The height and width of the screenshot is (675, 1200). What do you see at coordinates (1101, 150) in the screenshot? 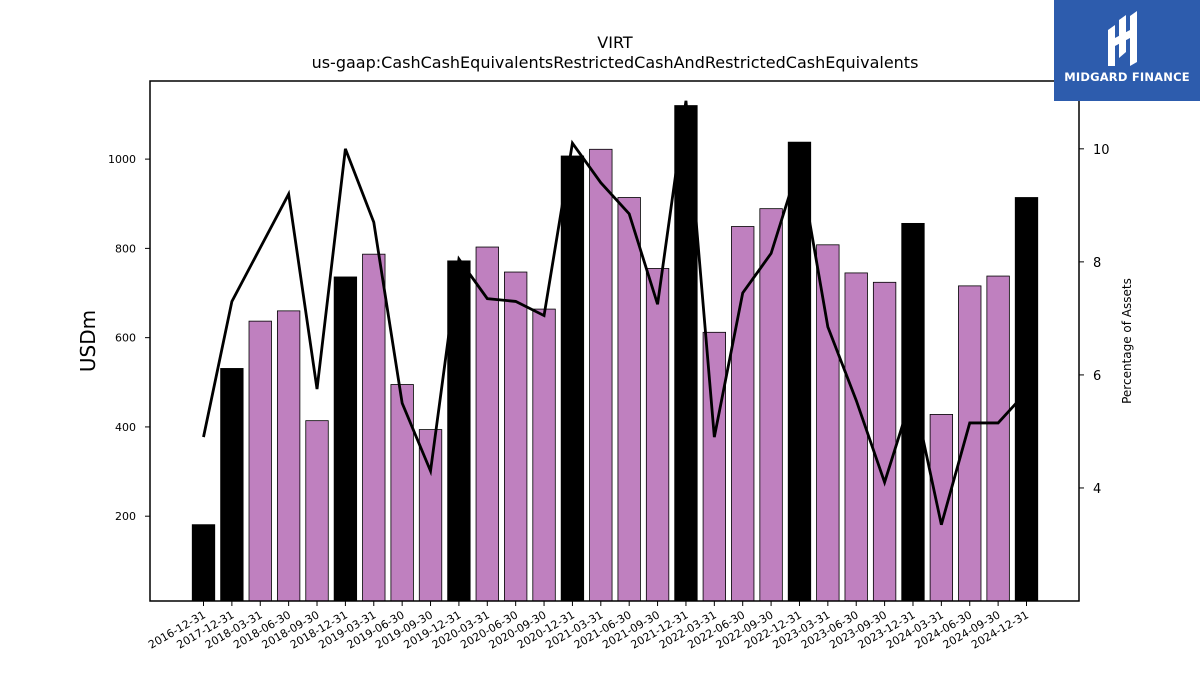
I see `y2-tick-label: 10` at bounding box center [1101, 150].